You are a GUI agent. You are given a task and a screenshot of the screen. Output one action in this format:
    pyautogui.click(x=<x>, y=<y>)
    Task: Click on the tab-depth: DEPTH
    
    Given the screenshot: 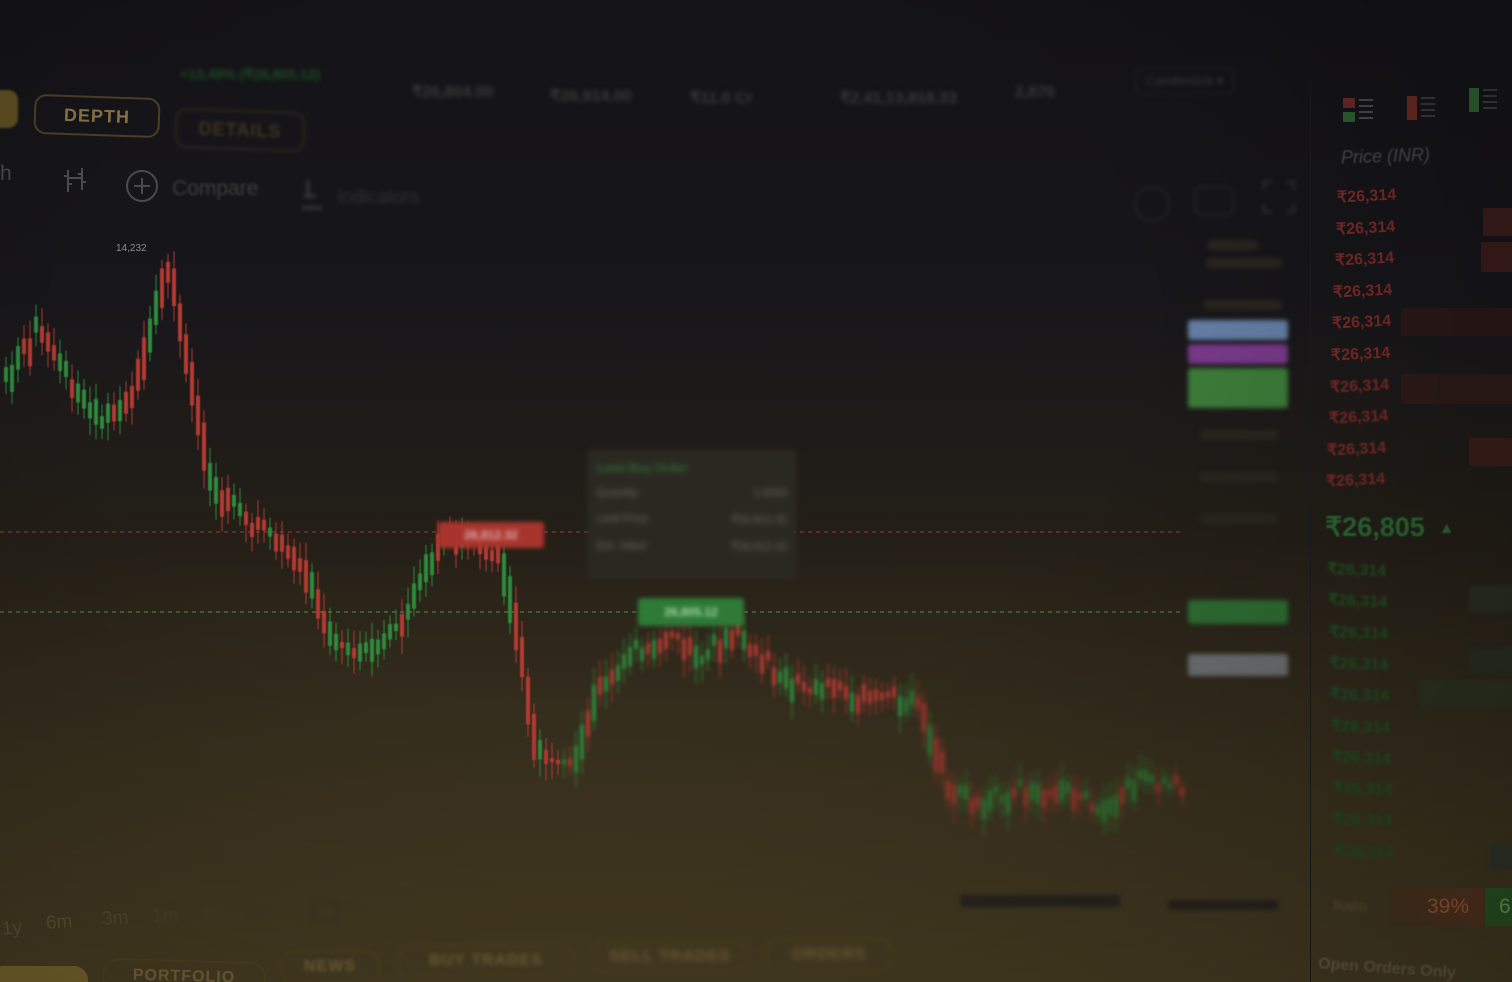 What is the action you would take?
    pyautogui.click(x=97, y=116)
    